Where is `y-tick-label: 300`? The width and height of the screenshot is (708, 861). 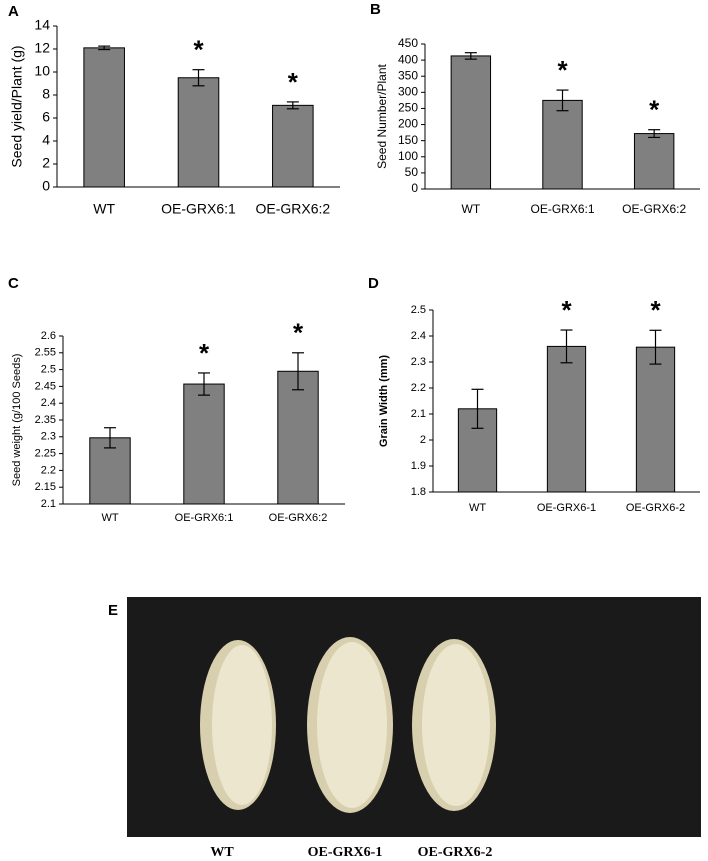 y-tick-label: 300 is located at coordinates (408, 92).